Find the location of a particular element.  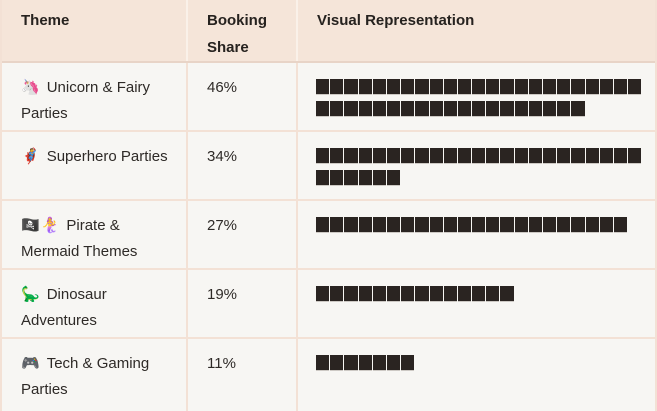

theme-cell: 🎮 Tech & Gaming Parties is located at coordinates (94, 375).